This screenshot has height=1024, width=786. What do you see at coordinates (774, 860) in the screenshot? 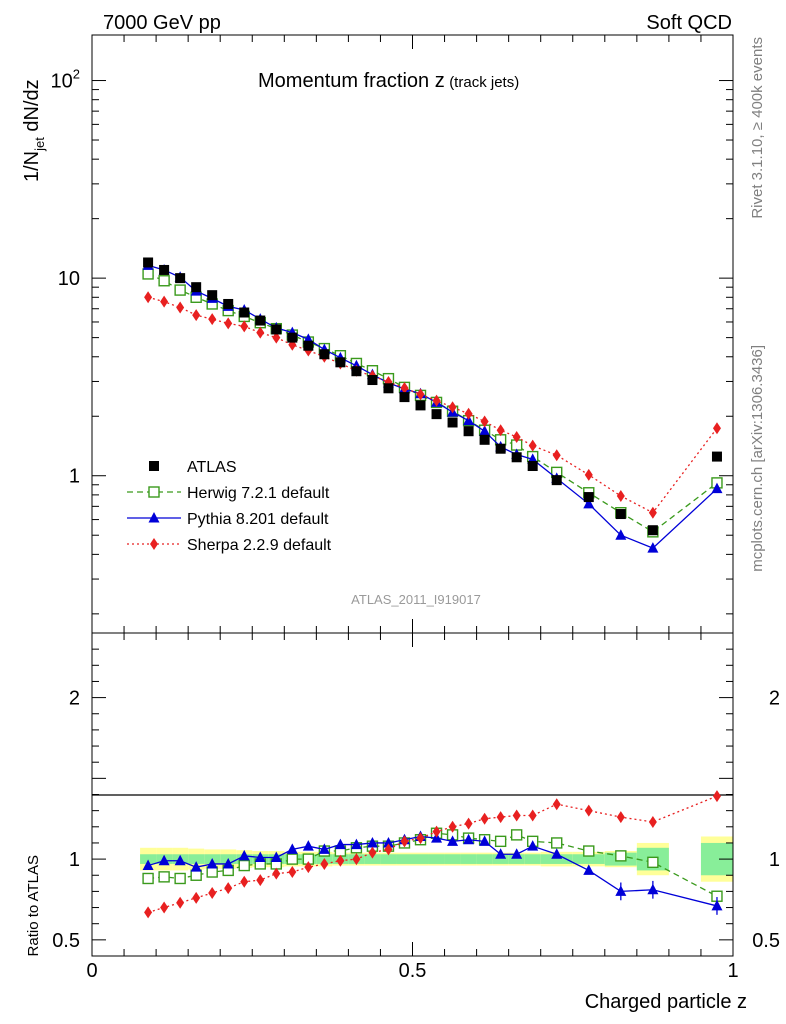
I see `ratio-tick-label-right: 1` at bounding box center [774, 860].